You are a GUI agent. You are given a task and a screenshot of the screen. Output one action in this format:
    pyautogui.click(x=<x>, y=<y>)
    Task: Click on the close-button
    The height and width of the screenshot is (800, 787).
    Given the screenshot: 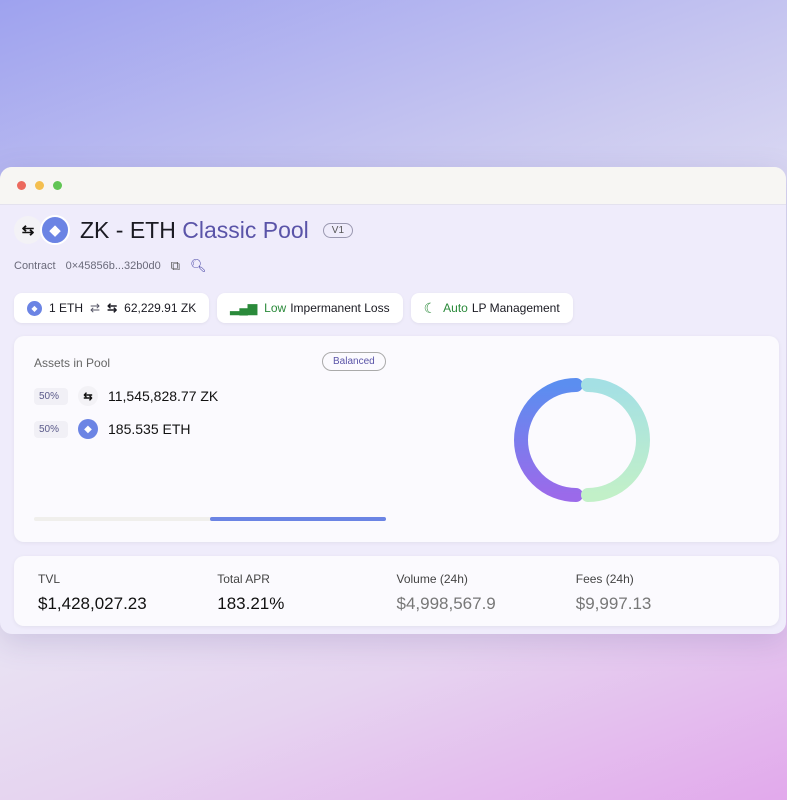 What is the action you would take?
    pyautogui.click(x=21, y=185)
    